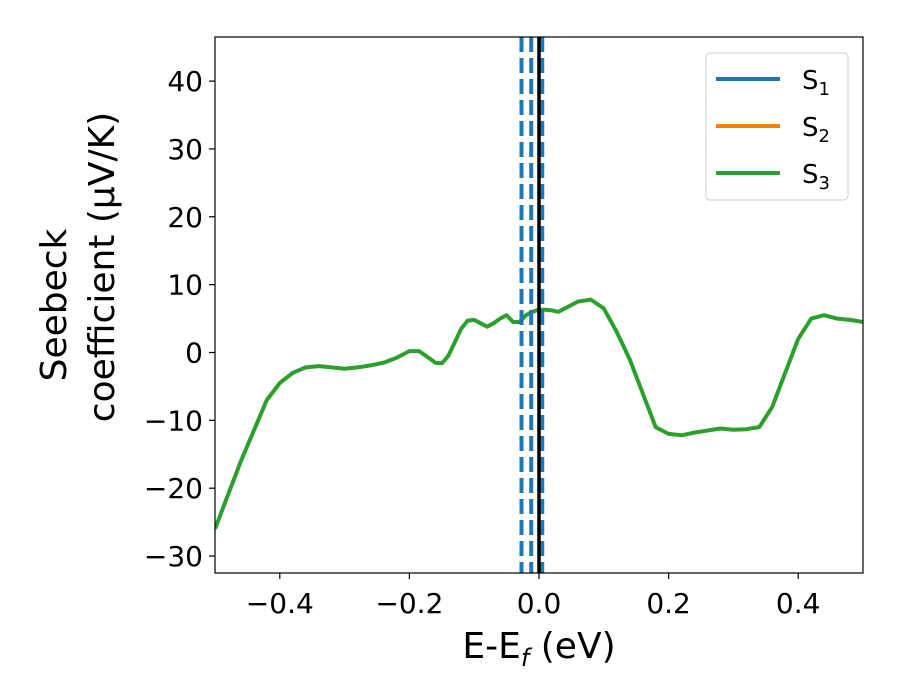 The height and width of the screenshot is (700, 900). Describe the element at coordinates (54, 304) in the screenshot. I see `y-axis-label-line1: Seebeck` at that location.